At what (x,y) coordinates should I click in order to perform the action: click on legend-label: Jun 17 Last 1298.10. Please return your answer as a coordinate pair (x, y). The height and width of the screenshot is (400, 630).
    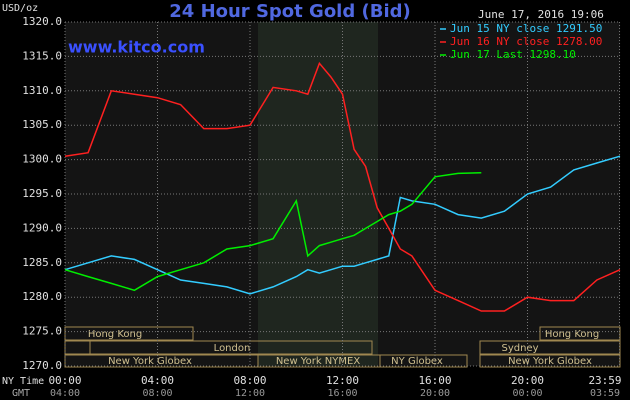
    Looking at the image, I should click on (513, 54).